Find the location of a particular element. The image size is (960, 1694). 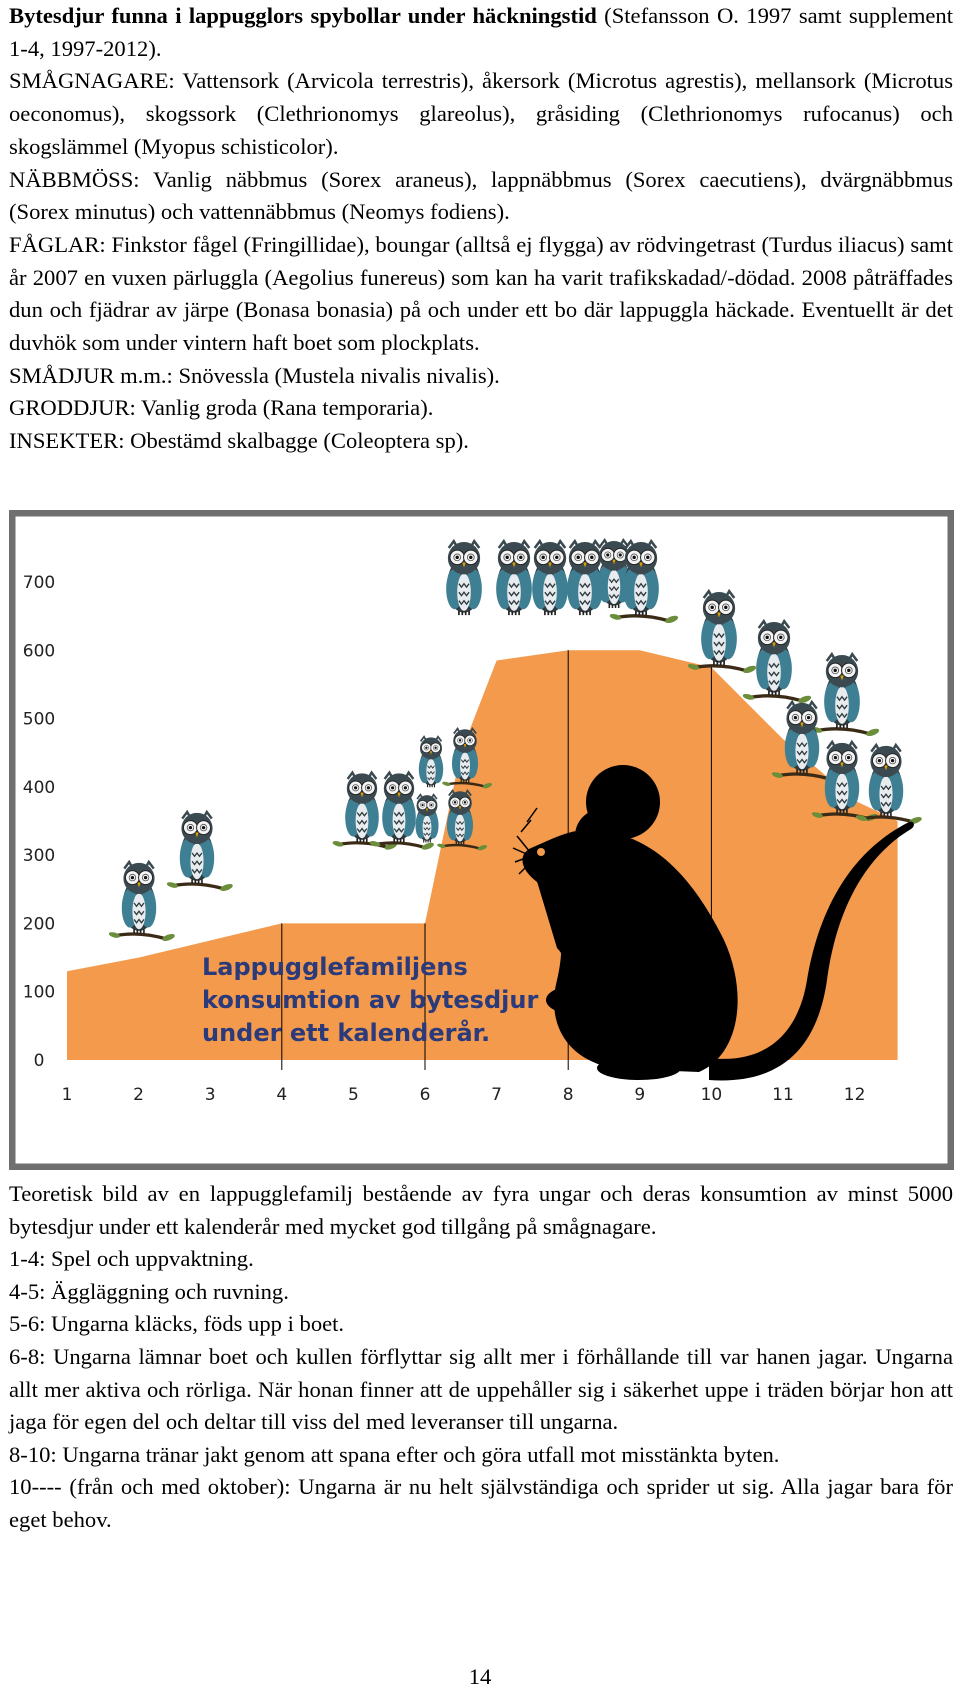

x-tick-label: 7 is located at coordinates (496, 1095).